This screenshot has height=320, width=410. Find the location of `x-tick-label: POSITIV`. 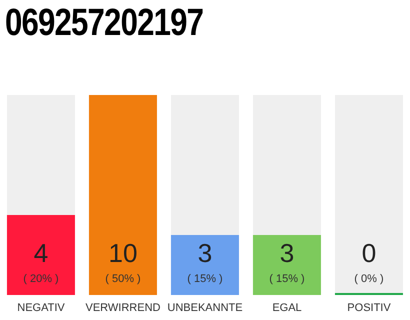

x-tick-label: POSITIV is located at coordinates (369, 308).